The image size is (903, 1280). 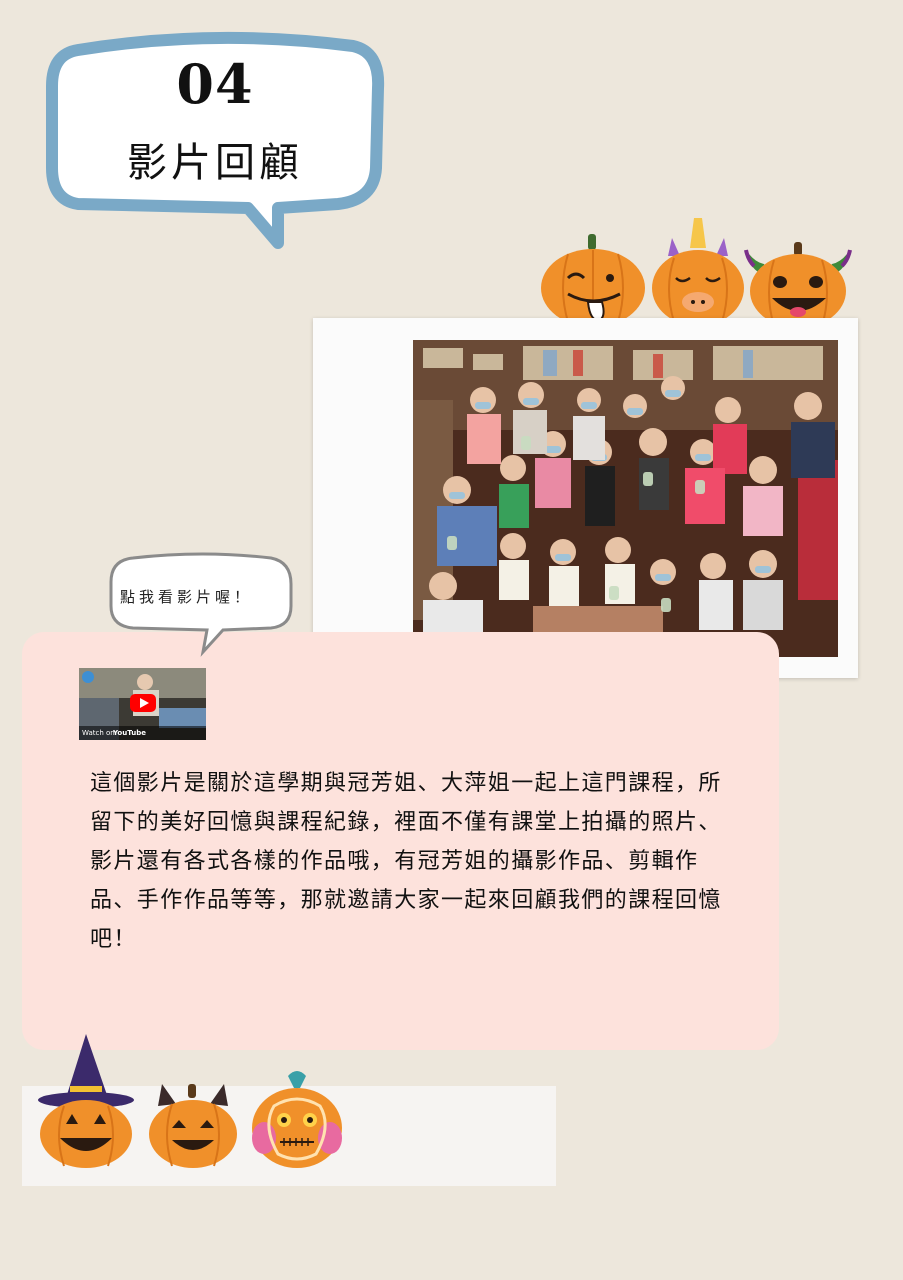 I want to click on pumpkin-devil-icon, so click(x=798, y=285).